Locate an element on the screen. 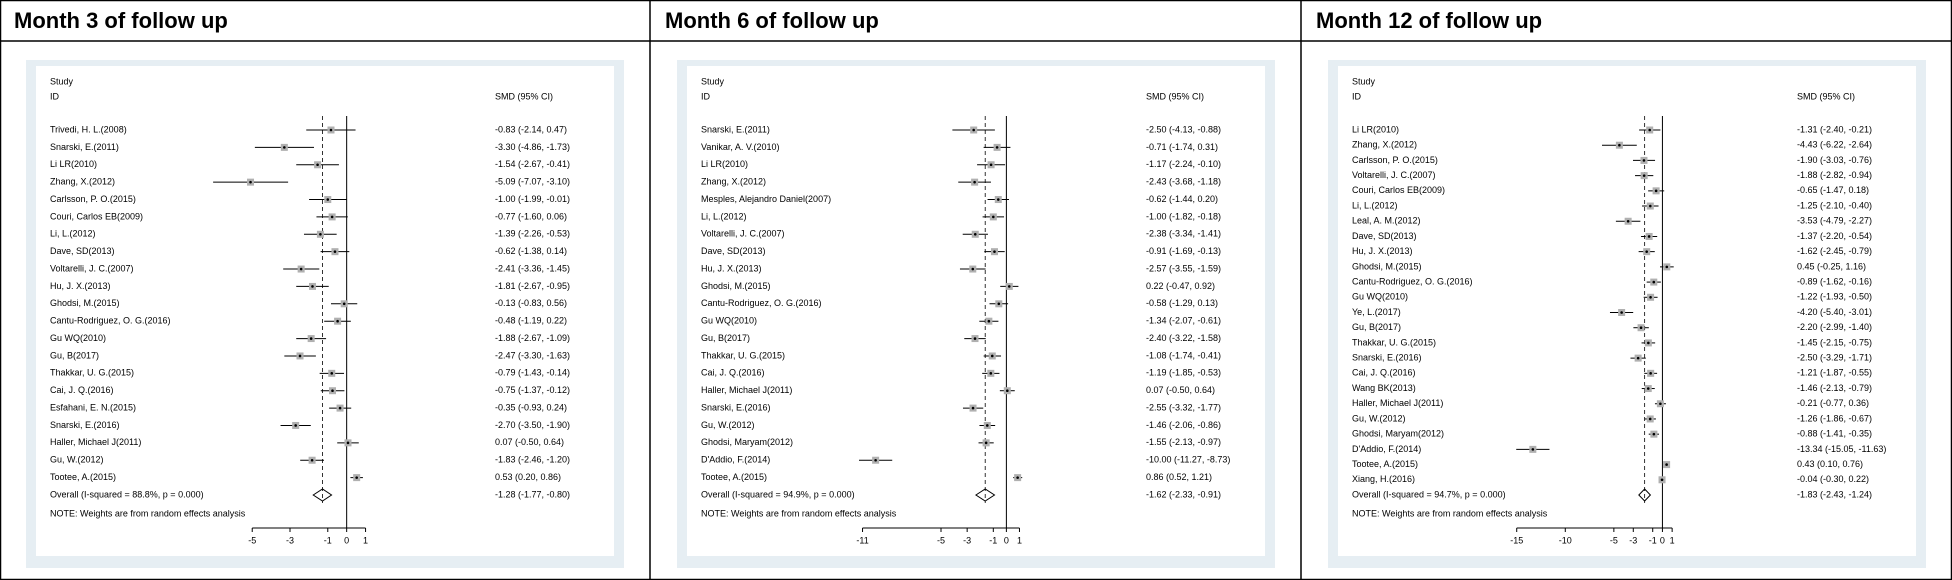 The height and width of the screenshot is (580, 1952). study-name: Carlsson, P. O.(2015) is located at coordinates (93, 199).